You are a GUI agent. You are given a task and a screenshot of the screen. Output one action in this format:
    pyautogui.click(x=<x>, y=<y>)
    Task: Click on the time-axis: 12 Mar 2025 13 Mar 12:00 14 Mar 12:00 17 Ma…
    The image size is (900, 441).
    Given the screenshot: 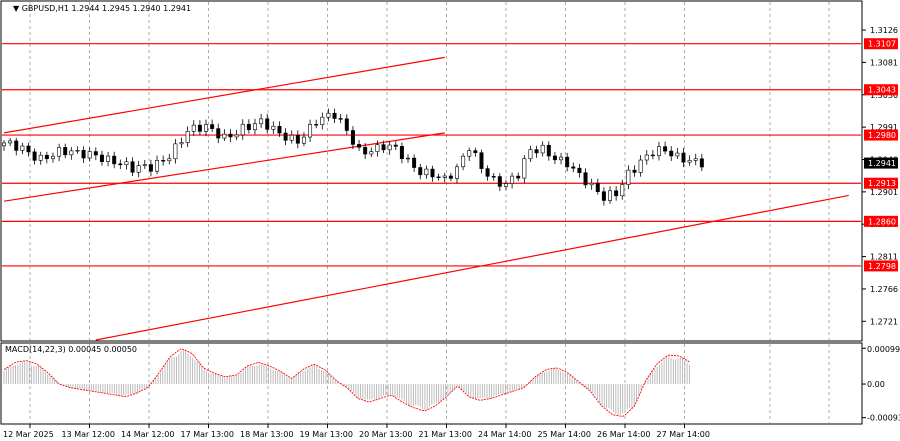 What is the action you would take?
    pyautogui.click(x=356, y=431)
    